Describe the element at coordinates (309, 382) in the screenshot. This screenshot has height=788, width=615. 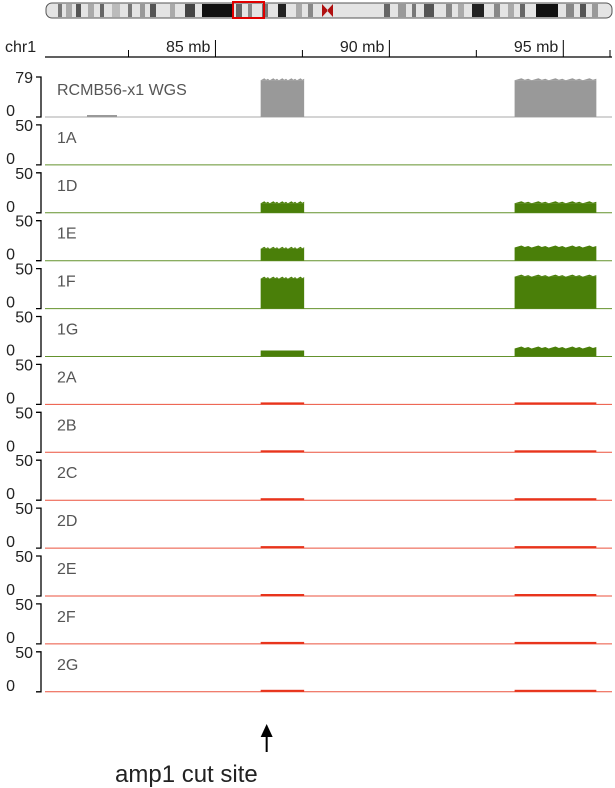
I see `track-2a: 500 2A` at that location.